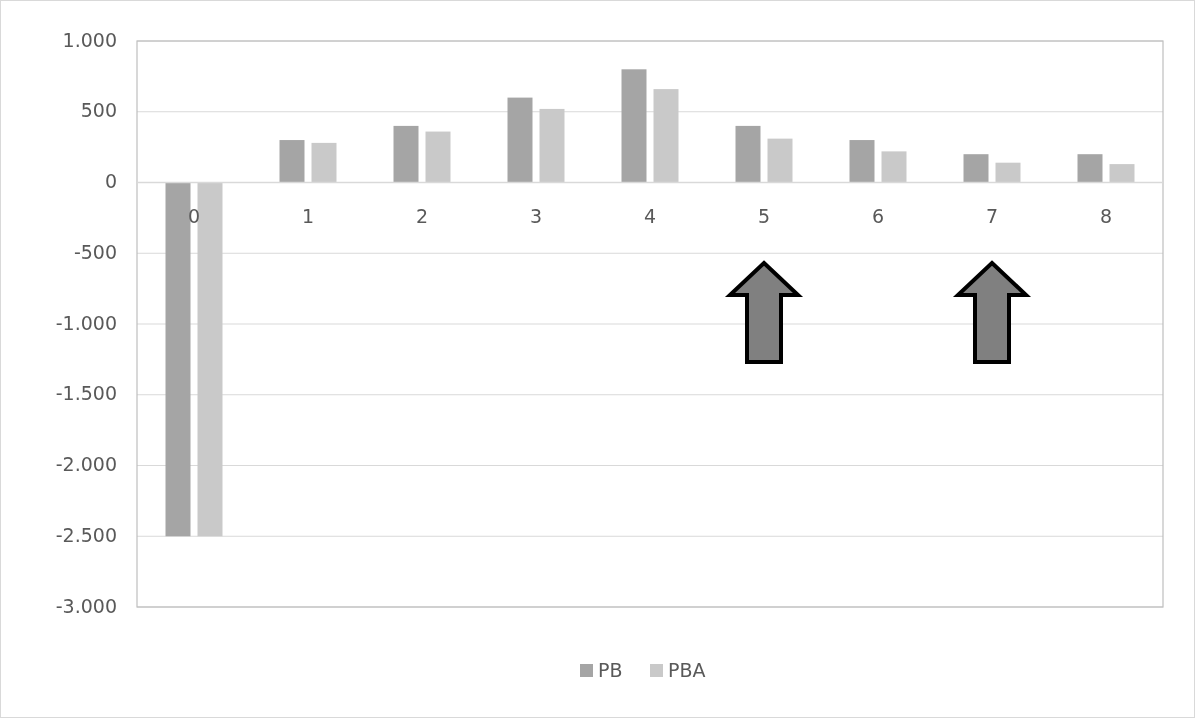 This screenshot has height=718, width=1195. I want to click on legend-label: PBA, so click(687, 669).